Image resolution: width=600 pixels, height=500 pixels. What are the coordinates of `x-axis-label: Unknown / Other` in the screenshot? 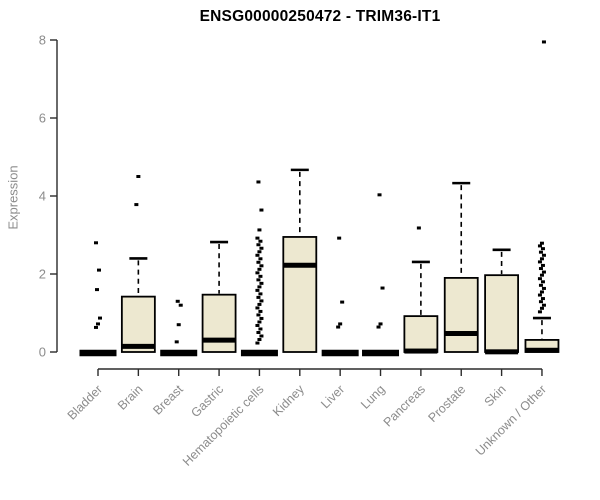 It's located at (511, 420).